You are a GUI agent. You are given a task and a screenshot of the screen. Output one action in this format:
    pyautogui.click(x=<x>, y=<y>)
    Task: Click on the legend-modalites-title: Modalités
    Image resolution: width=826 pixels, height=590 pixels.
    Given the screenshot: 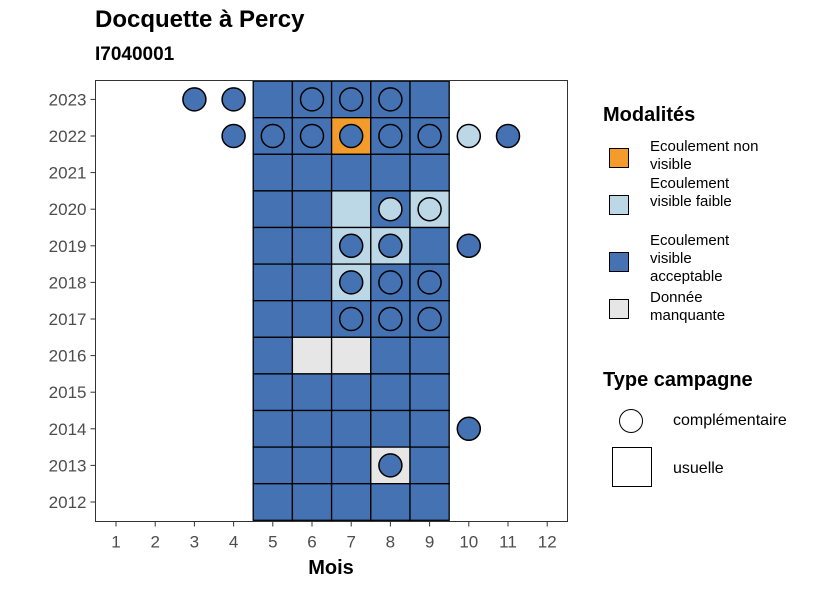 What is the action you would take?
    pyautogui.click(x=649, y=115)
    